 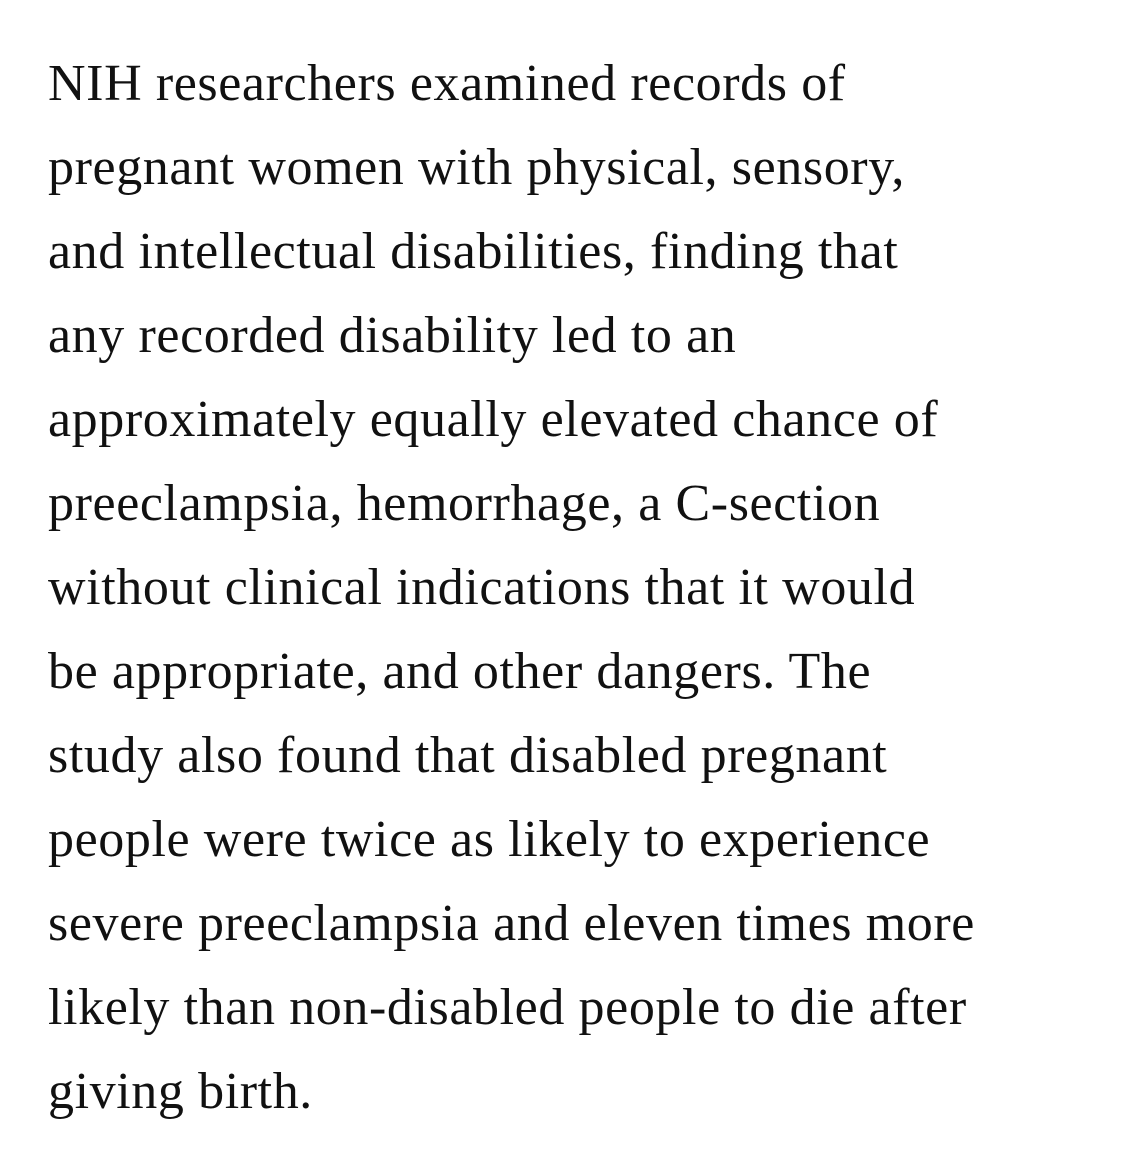 I want to click on paragraph-line: any recorded disability led to an, so click(x=392, y=335).